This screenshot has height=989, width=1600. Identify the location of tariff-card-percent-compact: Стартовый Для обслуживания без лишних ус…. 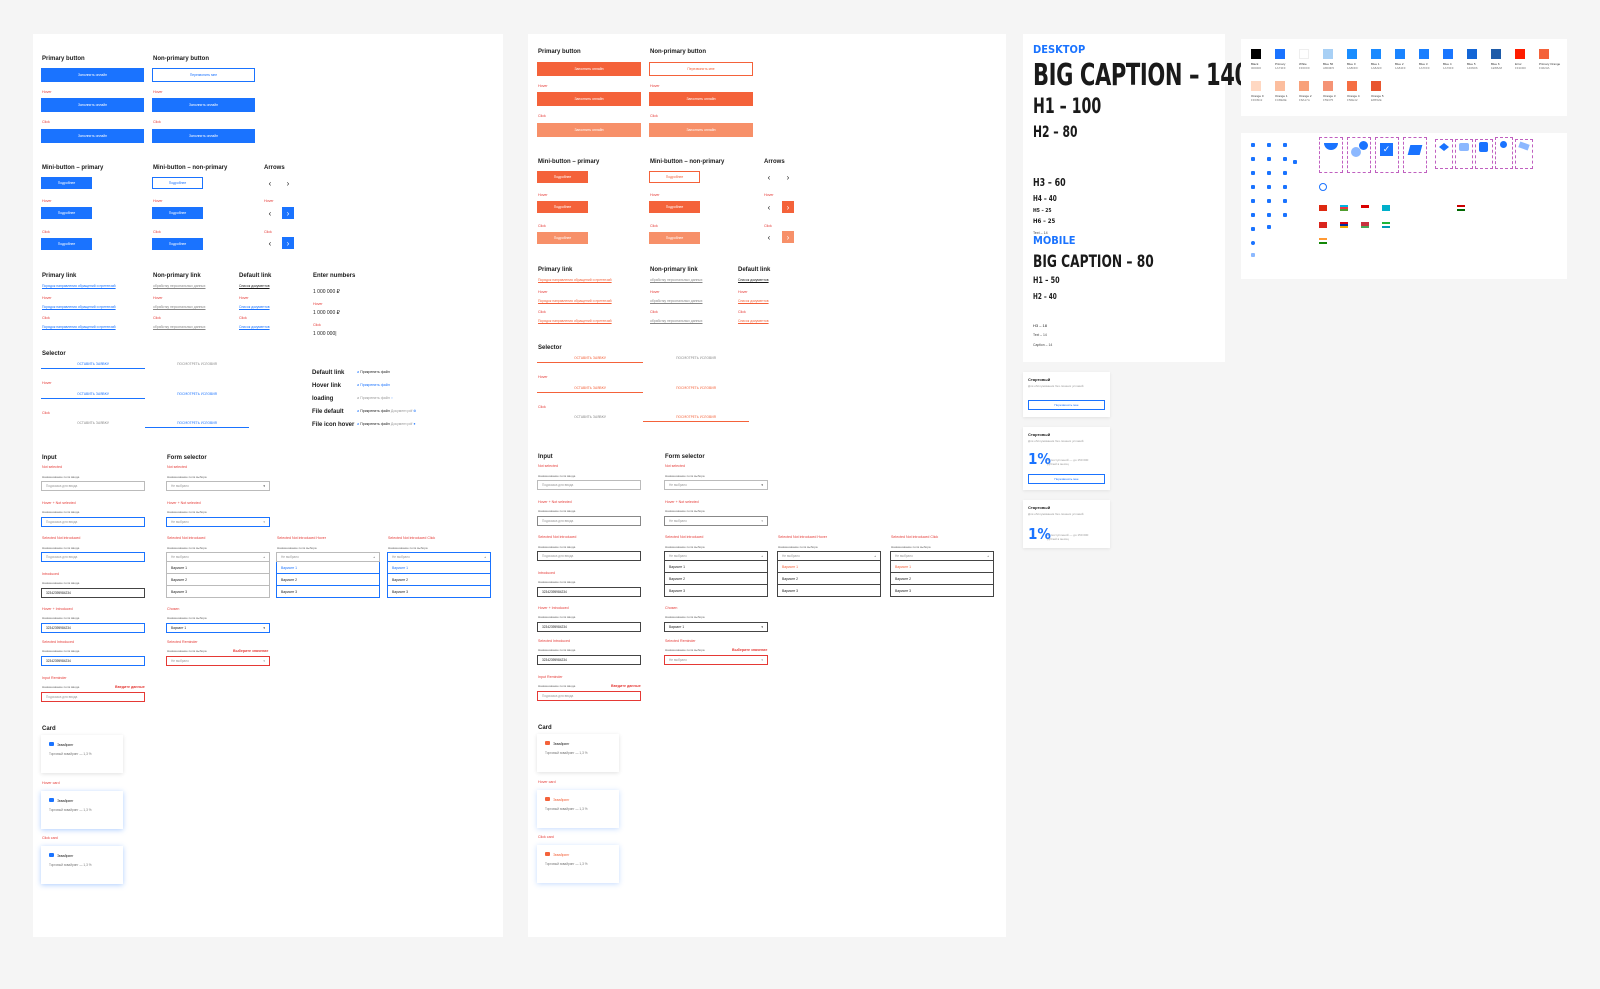
(1066, 524).